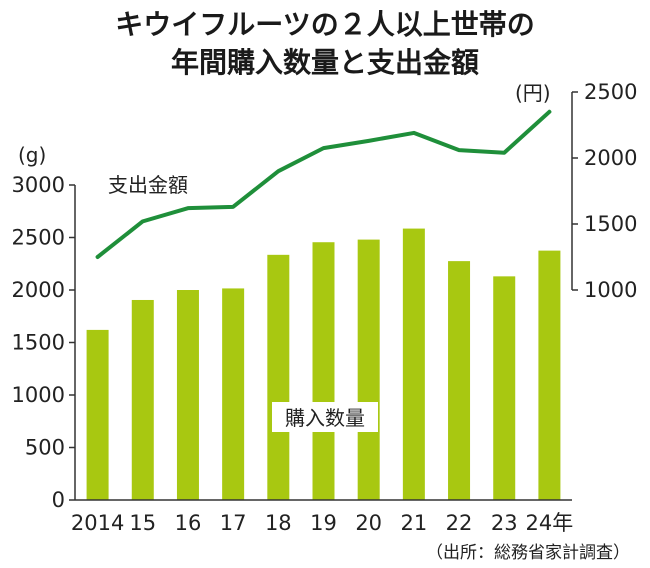 The width and height of the screenshot is (650, 568). I want to click on left-tick-label-0: 0, so click(58, 500).